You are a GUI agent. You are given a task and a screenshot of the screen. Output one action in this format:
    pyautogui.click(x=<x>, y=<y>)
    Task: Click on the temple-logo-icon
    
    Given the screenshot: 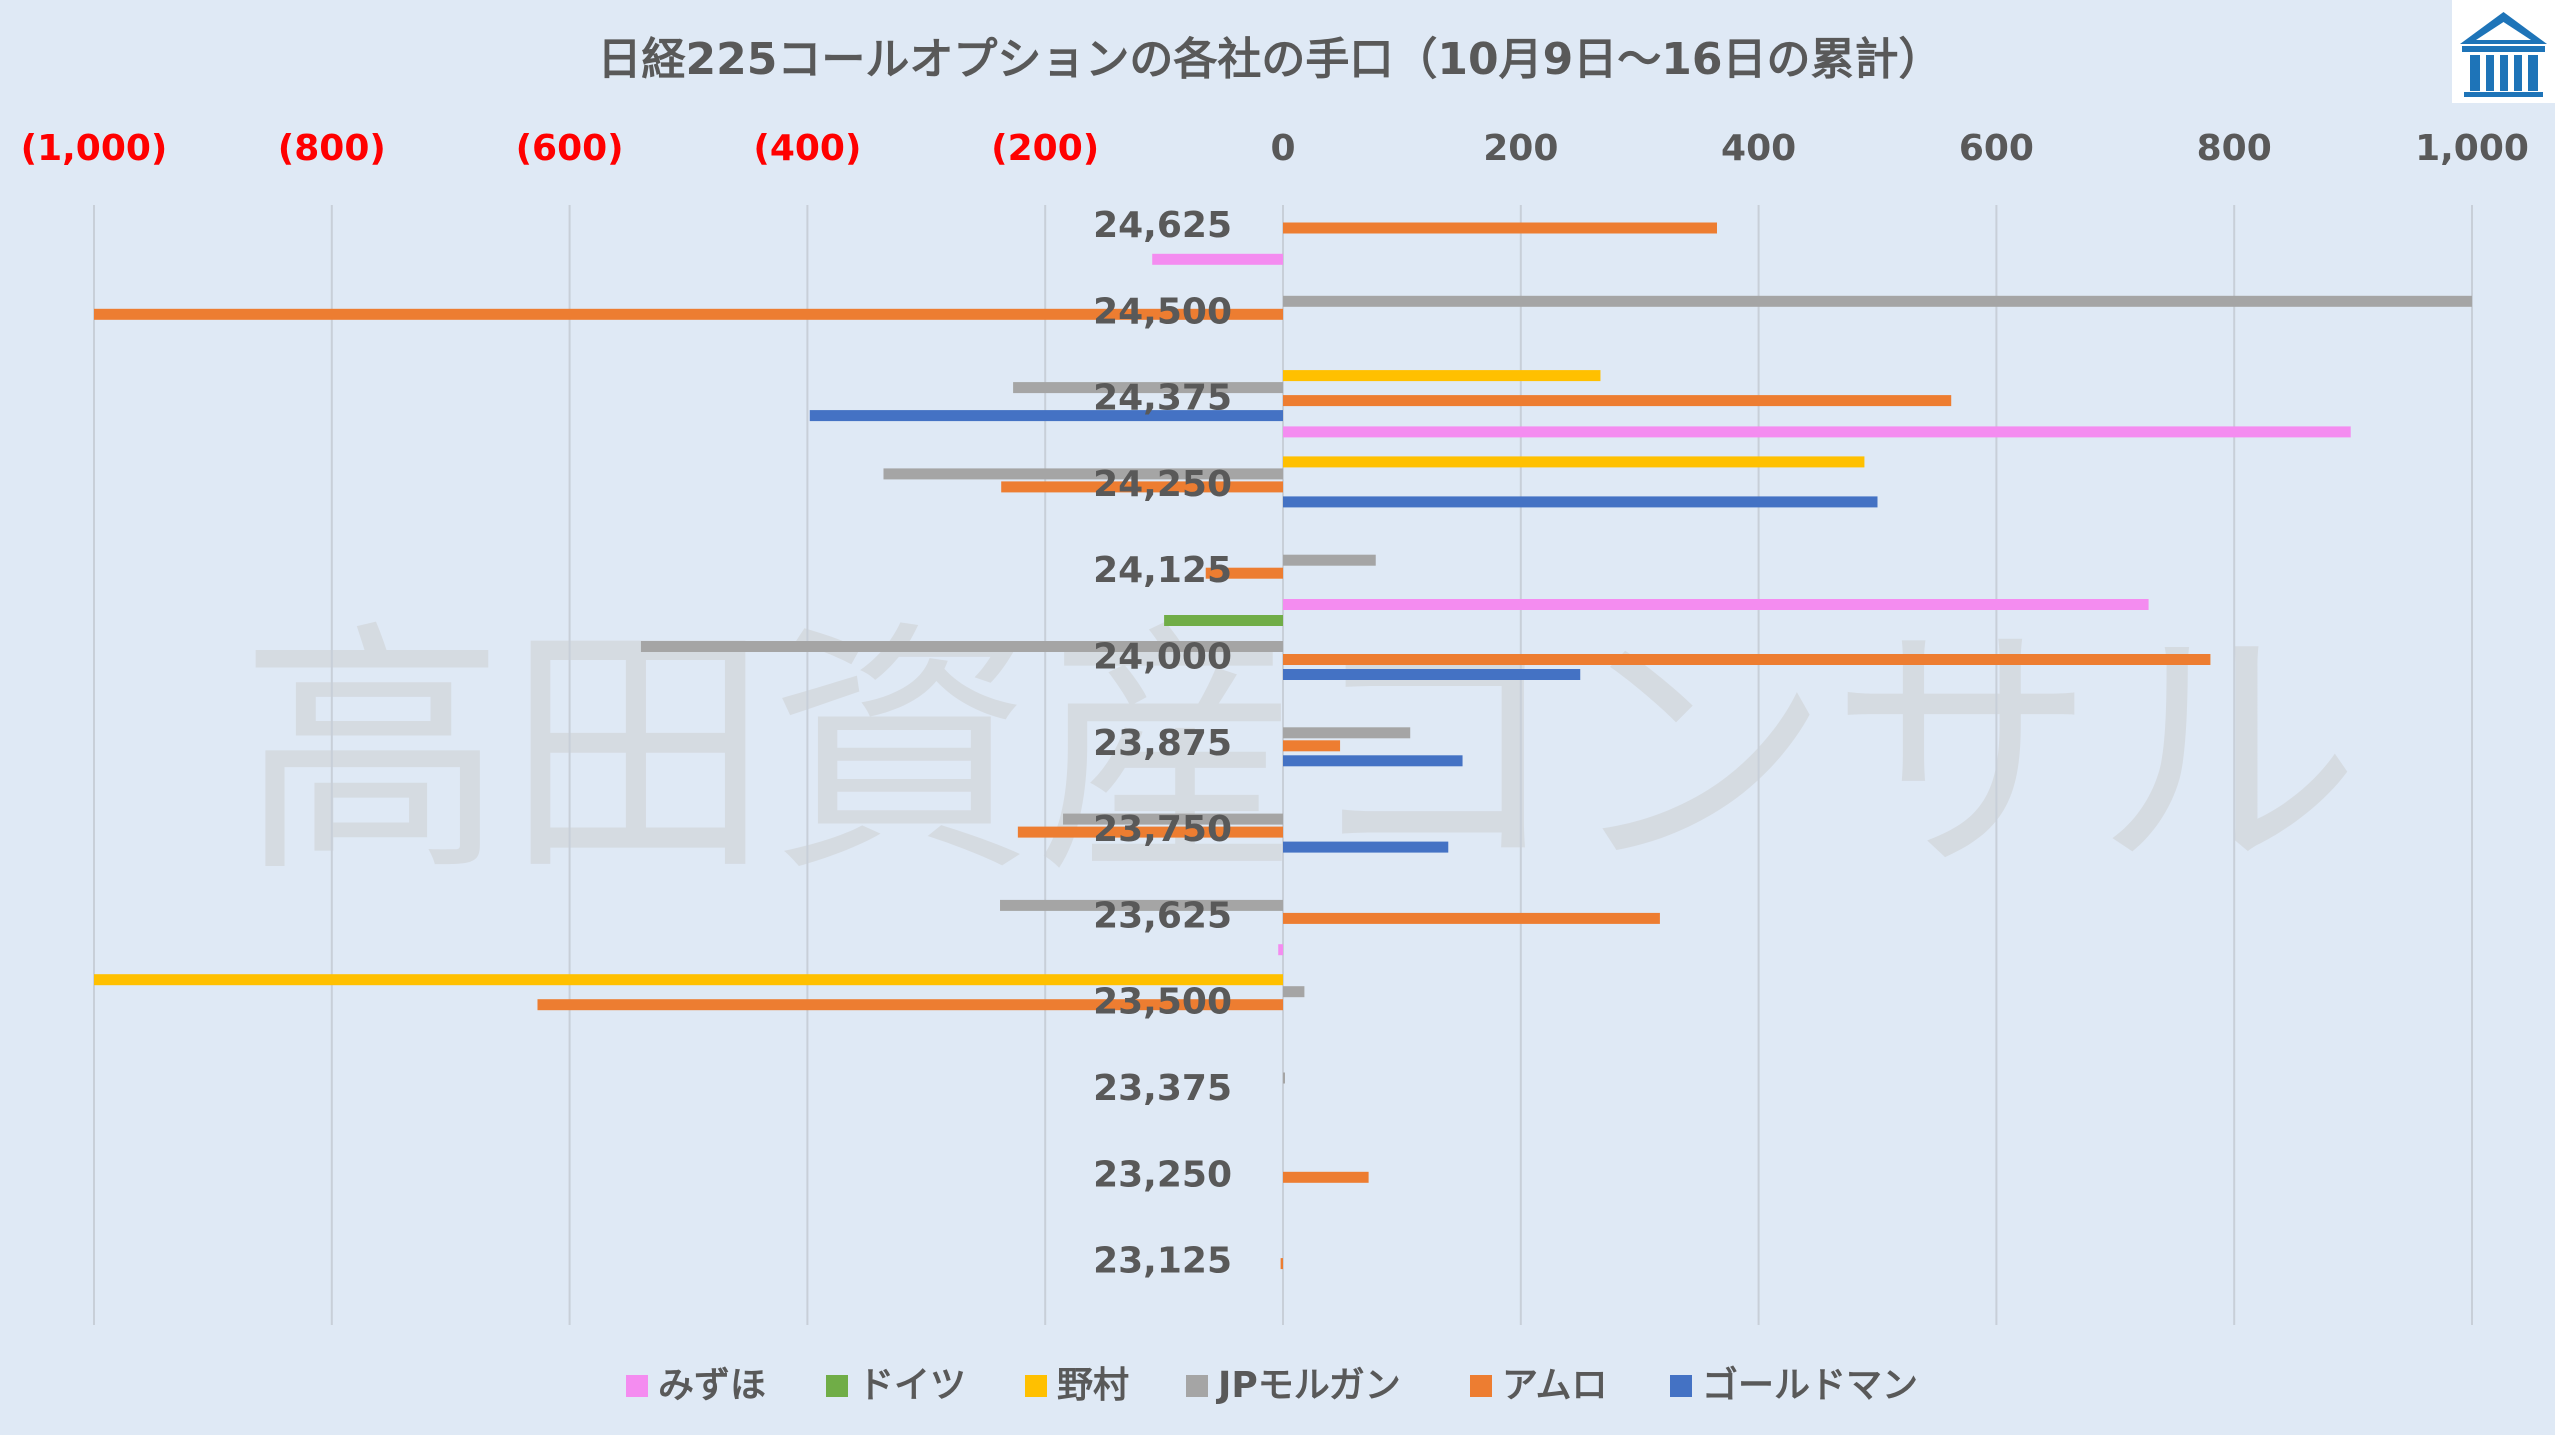 What is the action you would take?
    pyautogui.click(x=2503, y=54)
    